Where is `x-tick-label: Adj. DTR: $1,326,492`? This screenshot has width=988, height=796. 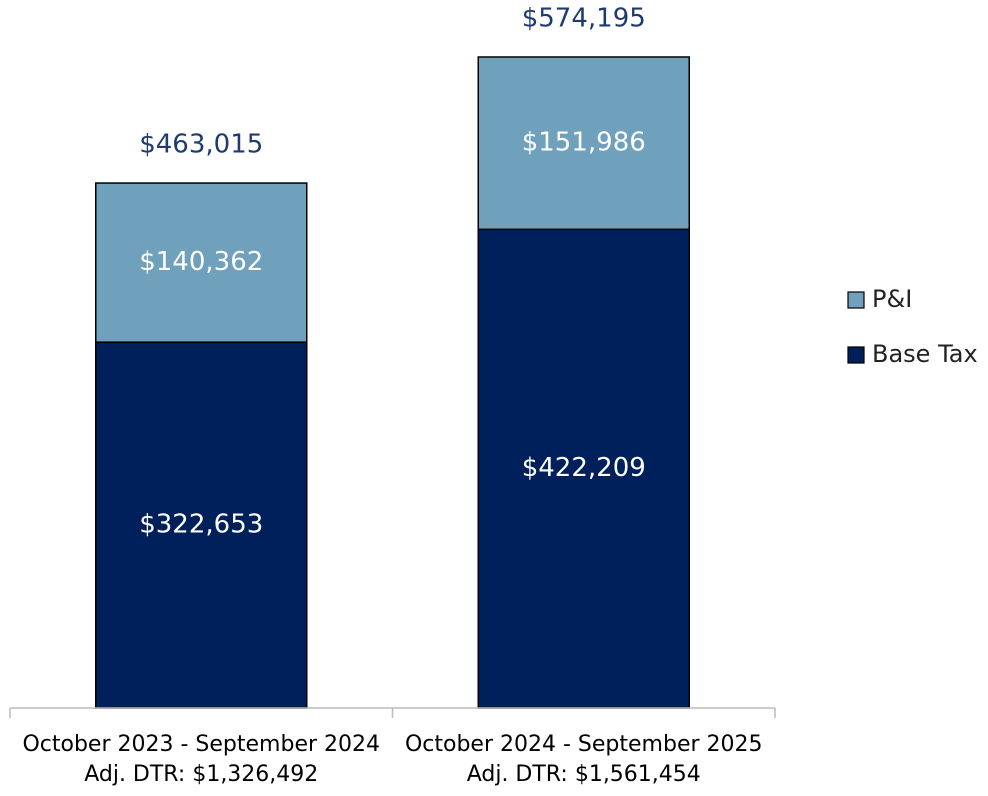
x-tick-label: Adj. DTR: $1,326,492 is located at coordinates (201, 774).